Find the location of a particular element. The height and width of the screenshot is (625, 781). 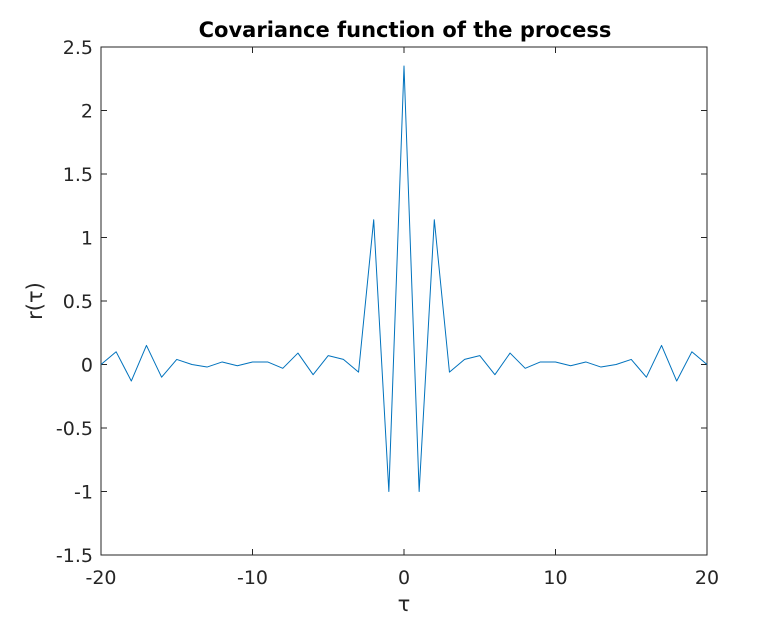

y-tick-label: 2 is located at coordinates (87, 112).